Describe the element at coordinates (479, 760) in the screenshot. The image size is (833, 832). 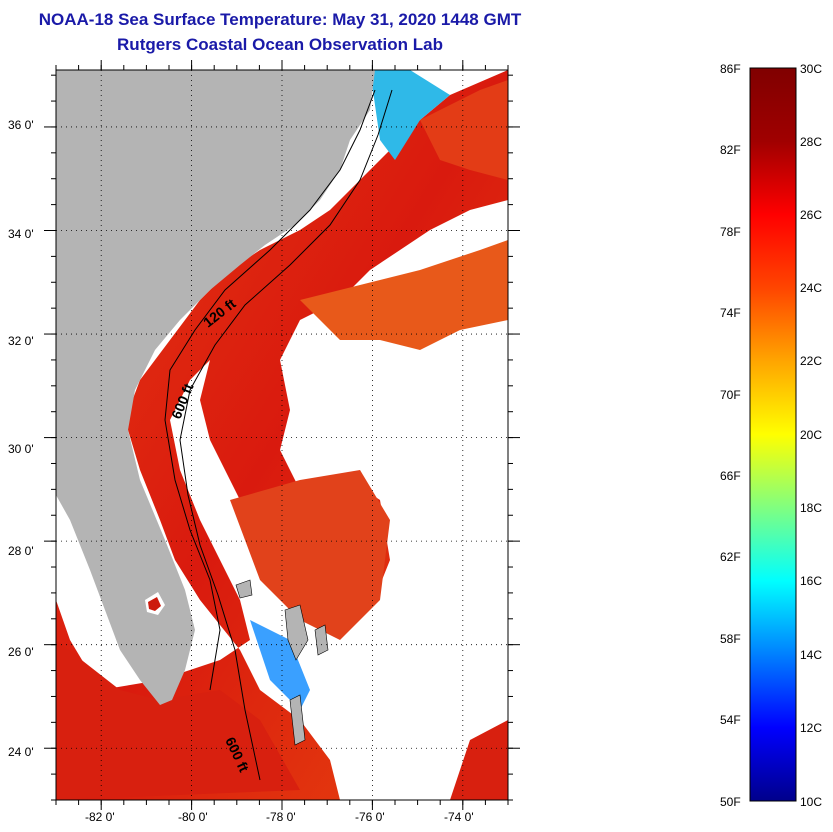
I see `sst-region-southeast` at that location.